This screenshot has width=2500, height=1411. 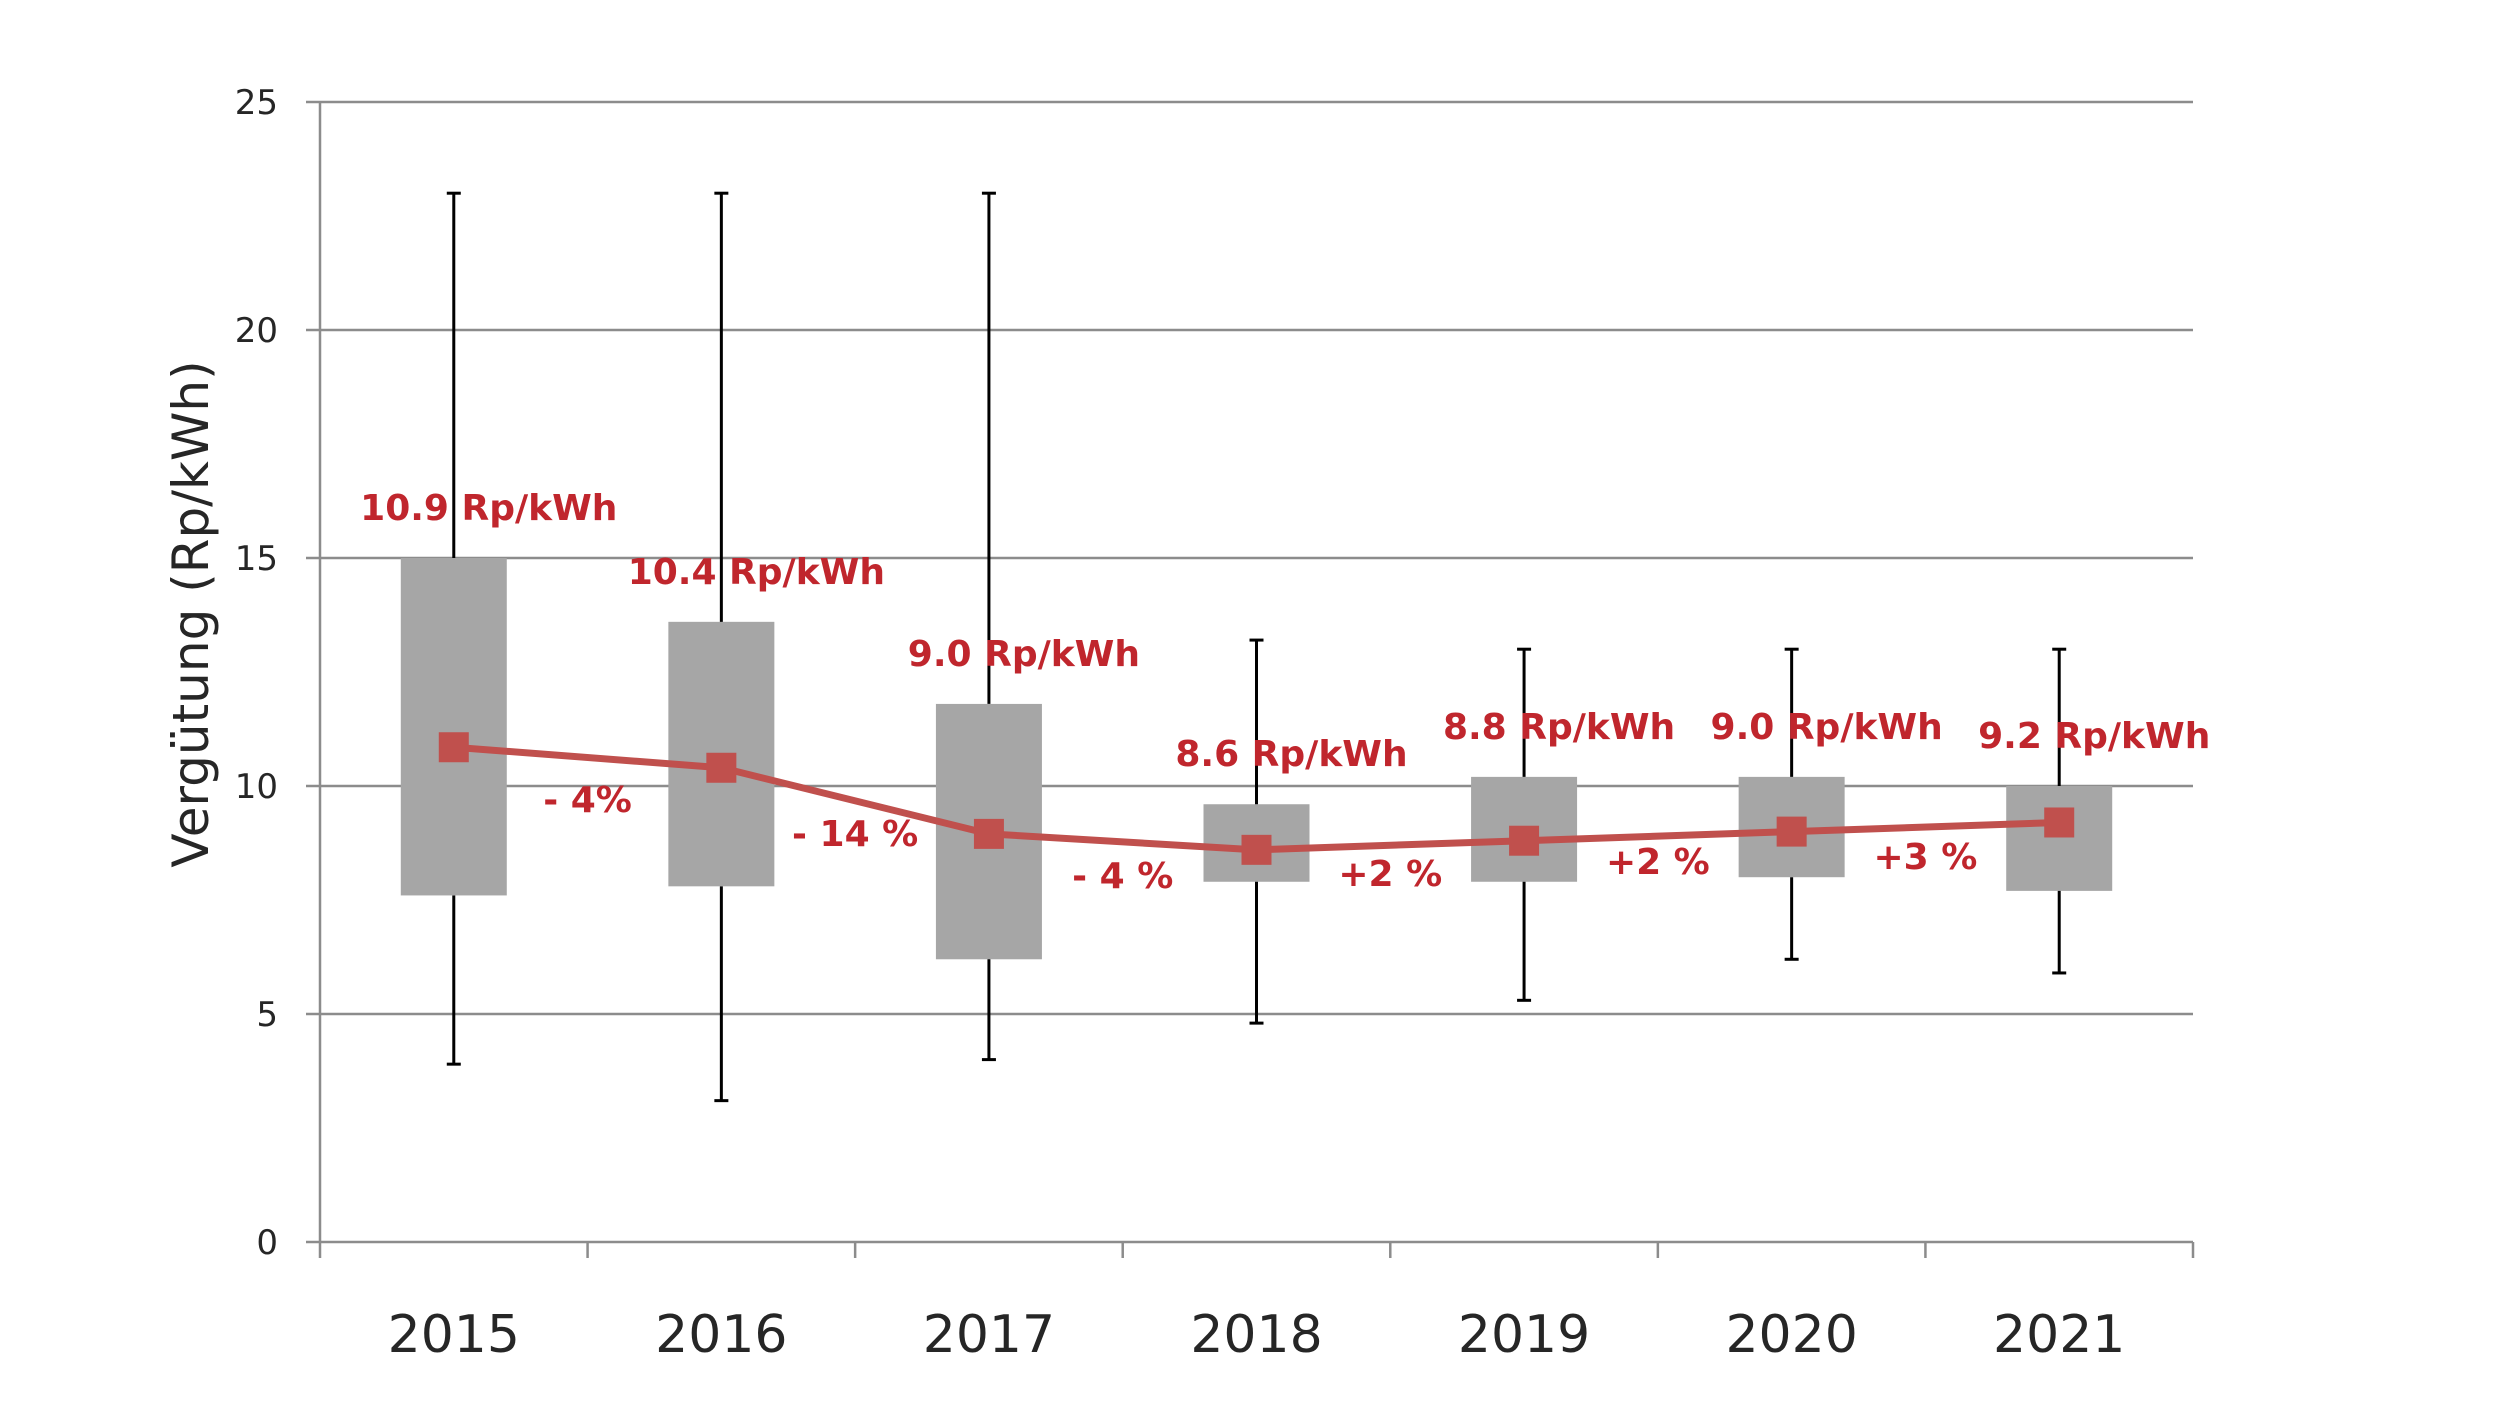 What do you see at coordinates (1122, 876) in the screenshot?
I see `change-label: - 4 %` at bounding box center [1122, 876].